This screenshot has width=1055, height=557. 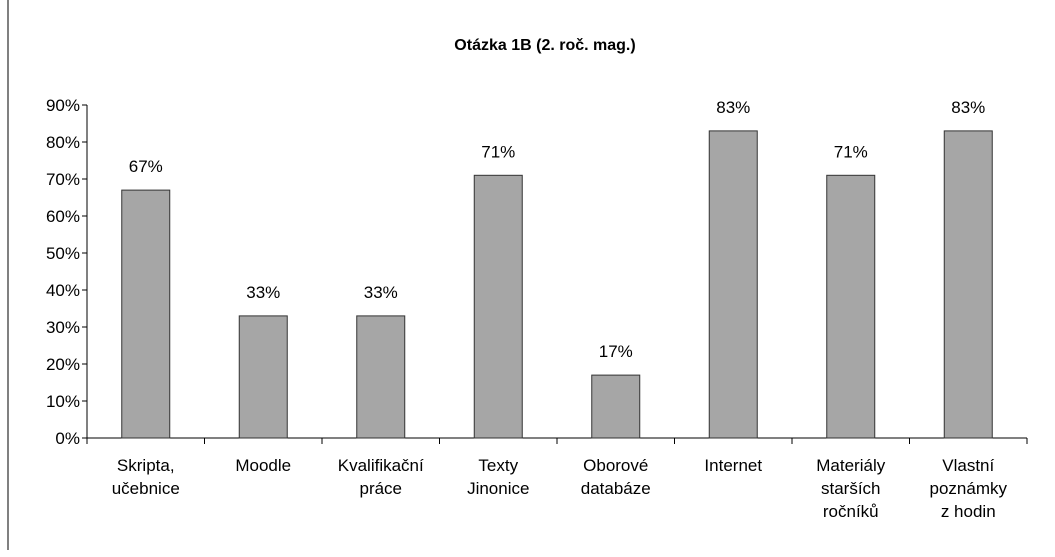 I want to click on data-label: 17%, so click(x=616, y=351).